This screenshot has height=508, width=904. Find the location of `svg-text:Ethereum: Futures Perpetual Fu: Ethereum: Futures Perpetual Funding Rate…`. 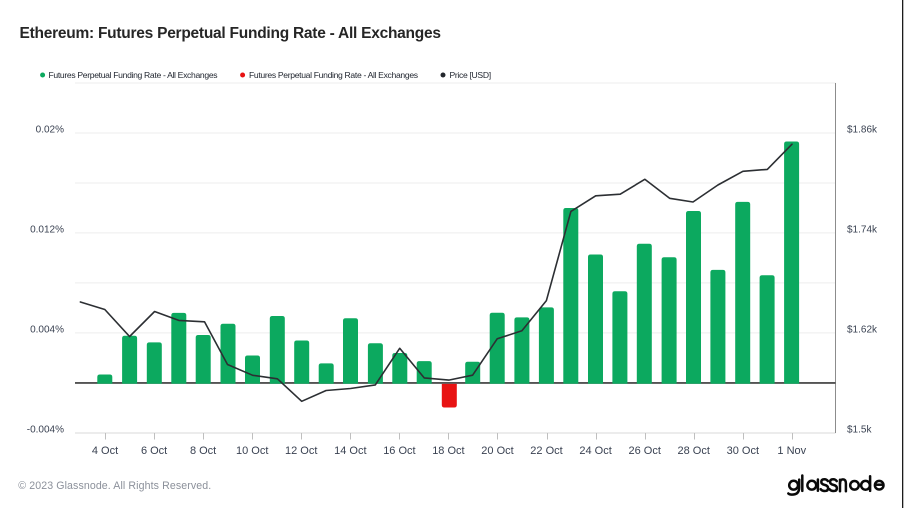

svg-text:Ethereum: Futures Perpetual Fu: Ethereum: Futures Perpetual Funding Rate… is located at coordinates (230, 33).